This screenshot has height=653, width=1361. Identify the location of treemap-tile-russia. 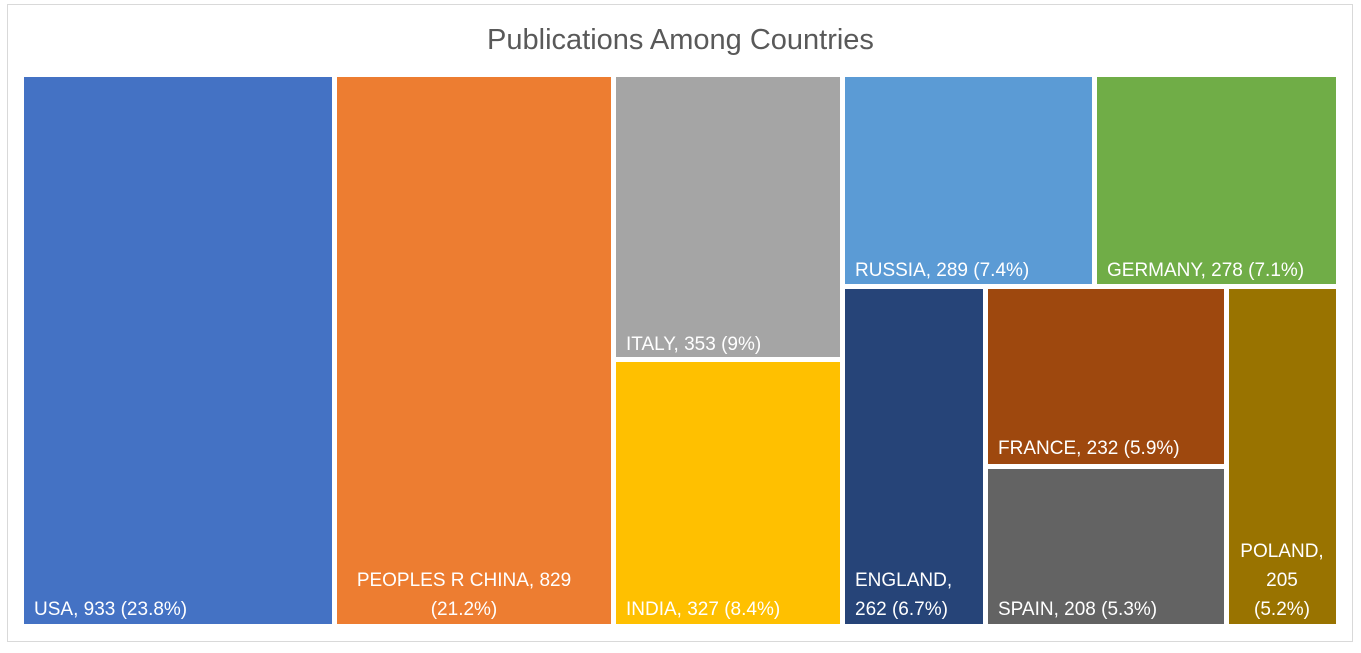
(968, 180).